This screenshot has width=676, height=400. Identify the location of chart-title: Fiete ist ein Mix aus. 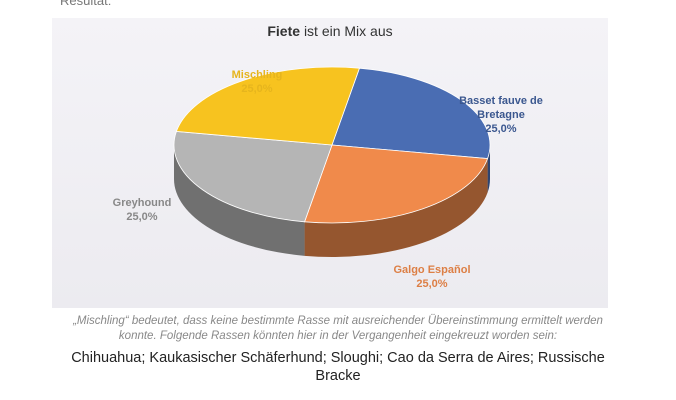
(329, 31).